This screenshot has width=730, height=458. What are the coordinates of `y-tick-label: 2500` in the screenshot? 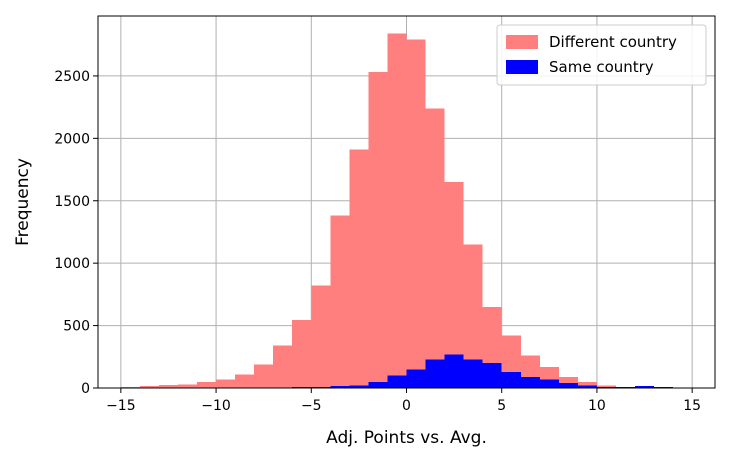 It's located at (72, 77).